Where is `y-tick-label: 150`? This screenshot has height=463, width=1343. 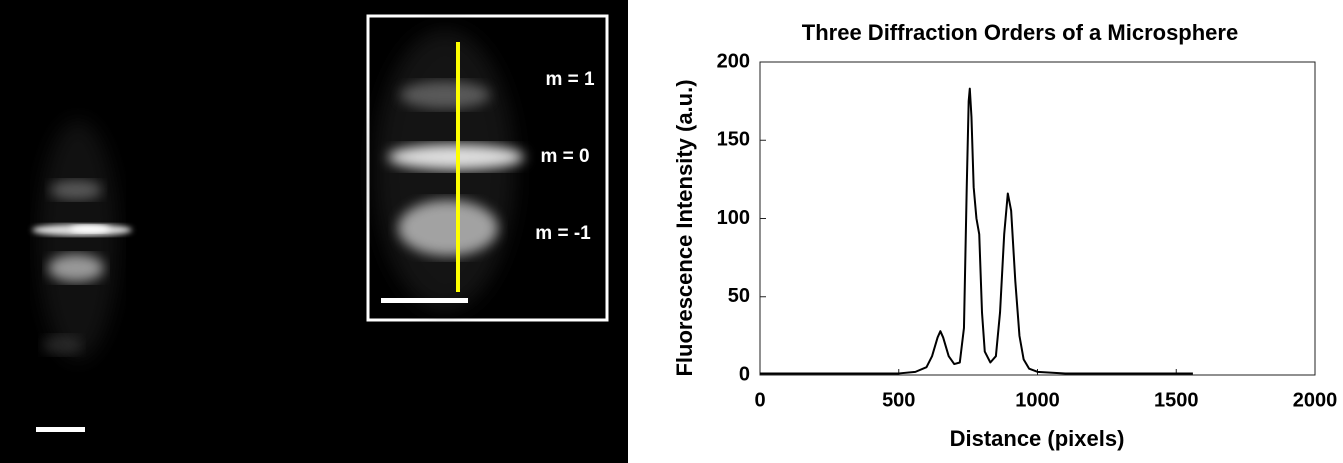 y-tick-label: 150 is located at coordinates (733, 140).